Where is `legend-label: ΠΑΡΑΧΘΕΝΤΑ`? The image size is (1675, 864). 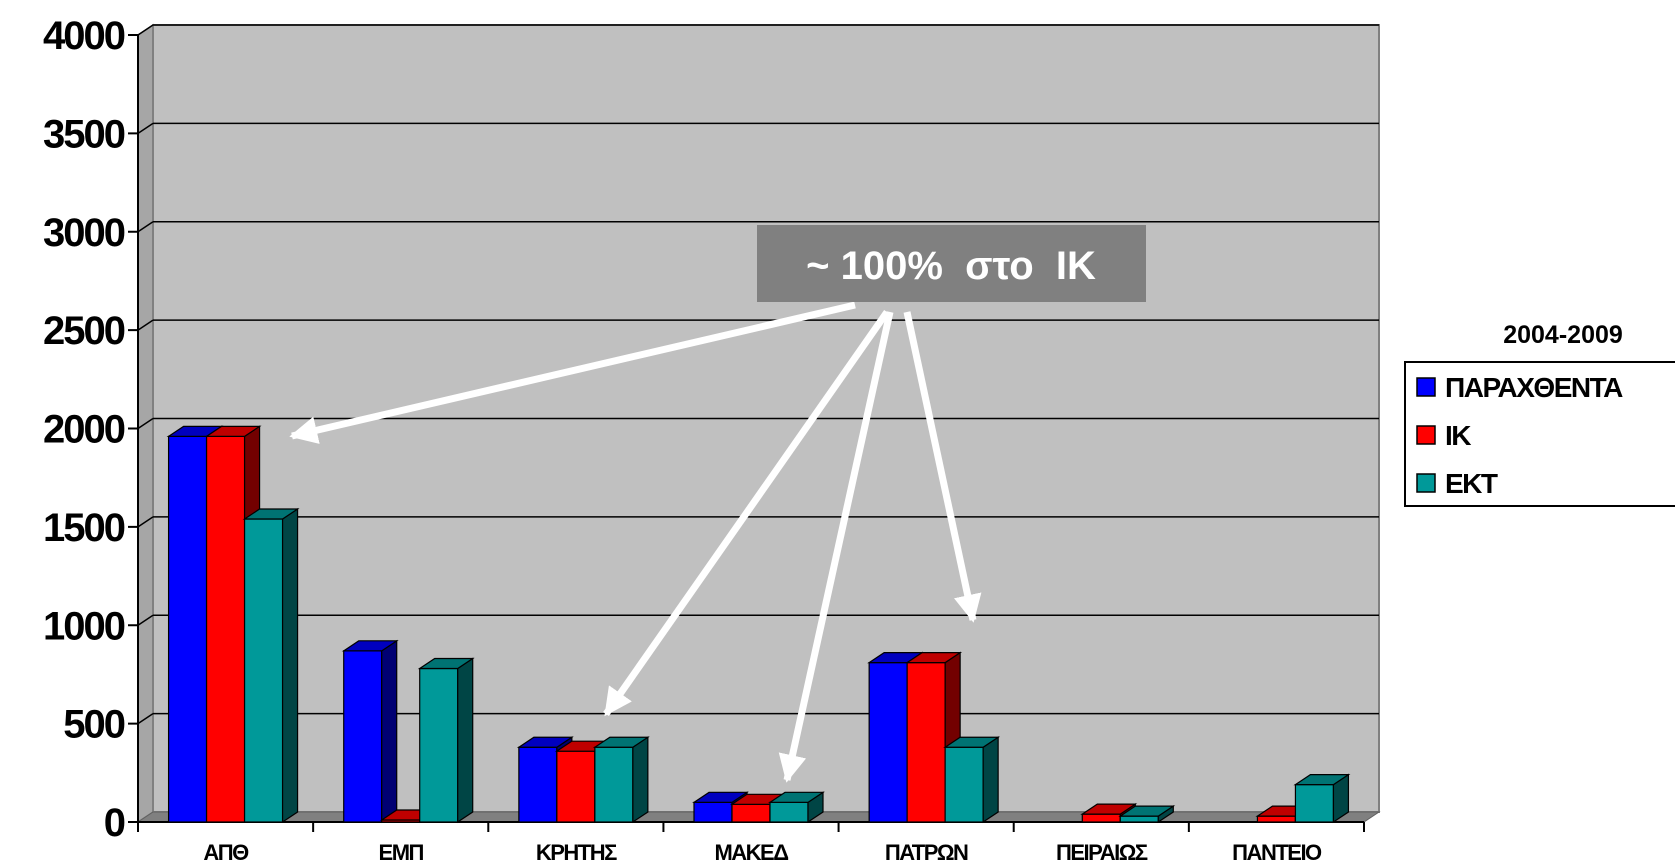
legend-label: ΠΑΡΑΧΘΕΝΤΑ is located at coordinates (1534, 387).